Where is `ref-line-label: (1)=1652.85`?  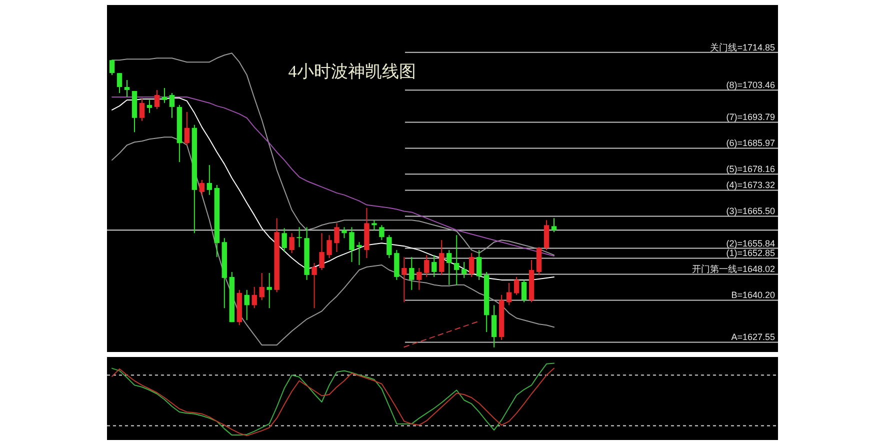
ref-line-label: (1)=1652.85 is located at coordinates (750, 253).